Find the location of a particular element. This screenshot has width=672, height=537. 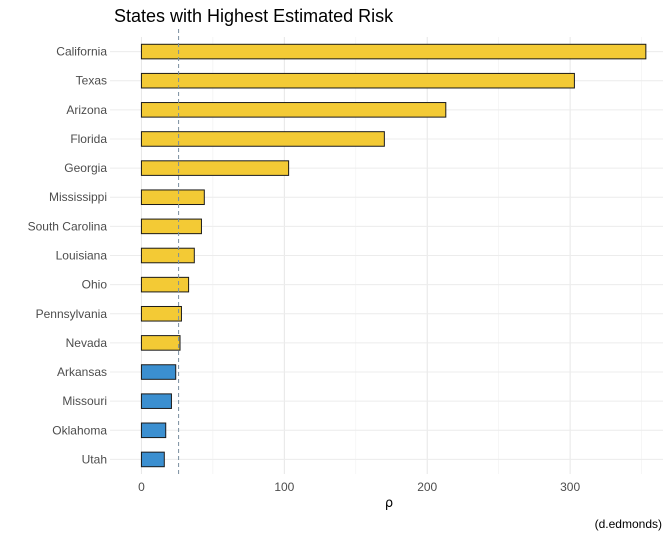

bar-arkansas is located at coordinates (158, 372).